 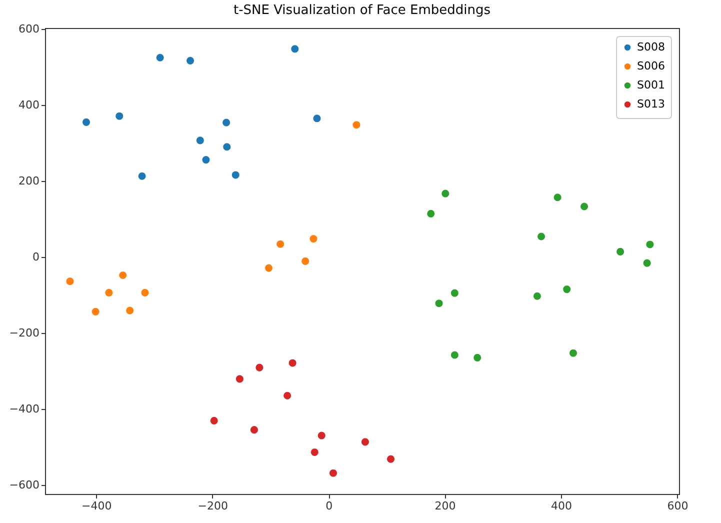 What do you see at coordinates (24, 333) in the screenshot?
I see `y-tick-label: −200` at bounding box center [24, 333].